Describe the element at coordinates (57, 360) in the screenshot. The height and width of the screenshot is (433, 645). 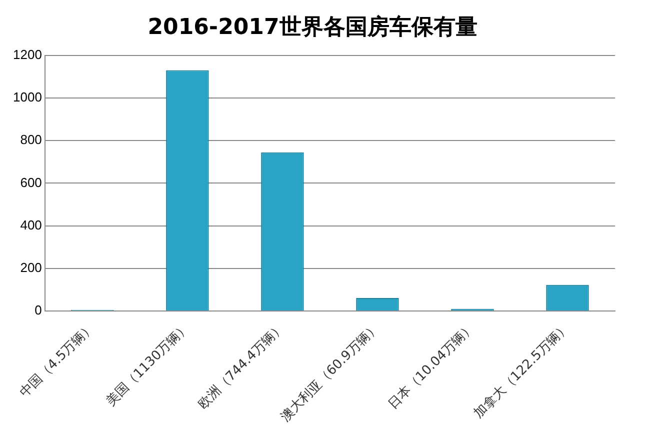
I see `x-tick-label: 中国（4.5万辆）` at that location.